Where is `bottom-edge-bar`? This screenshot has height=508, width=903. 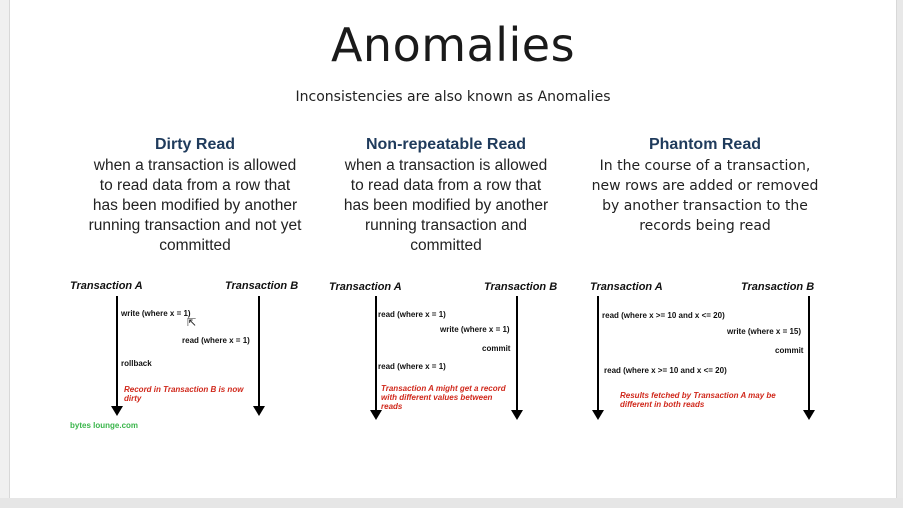 bottom-edge-bar is located at coordinates (451, 503).